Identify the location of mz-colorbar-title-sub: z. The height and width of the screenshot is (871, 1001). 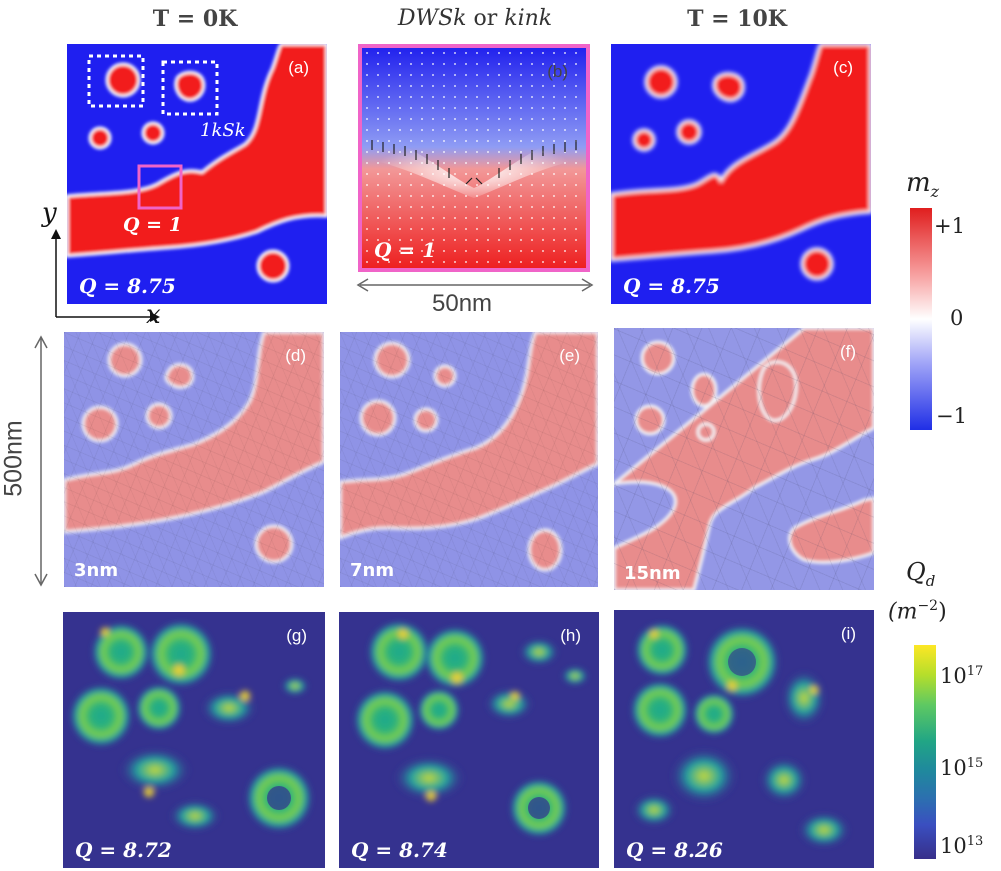
(935, 192).